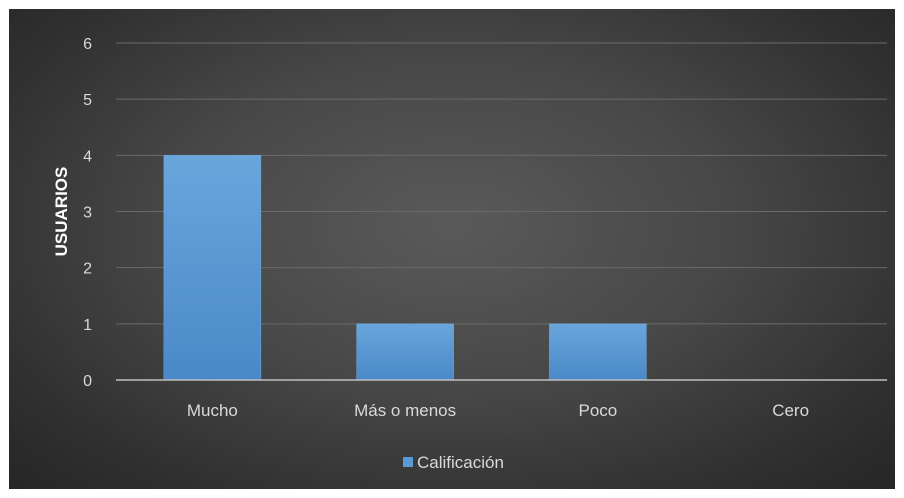  I want to click on y-tick-label: 6, so click(87, 44).